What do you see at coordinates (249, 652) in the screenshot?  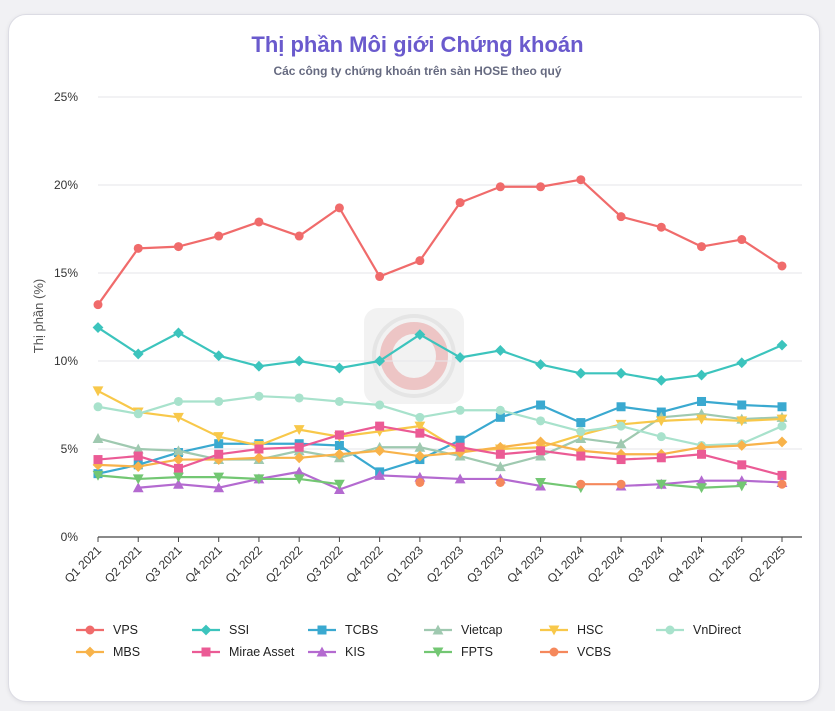 I see `legend-item-mirae-asset: Mirae Asset` at bounding box center [249, 652].